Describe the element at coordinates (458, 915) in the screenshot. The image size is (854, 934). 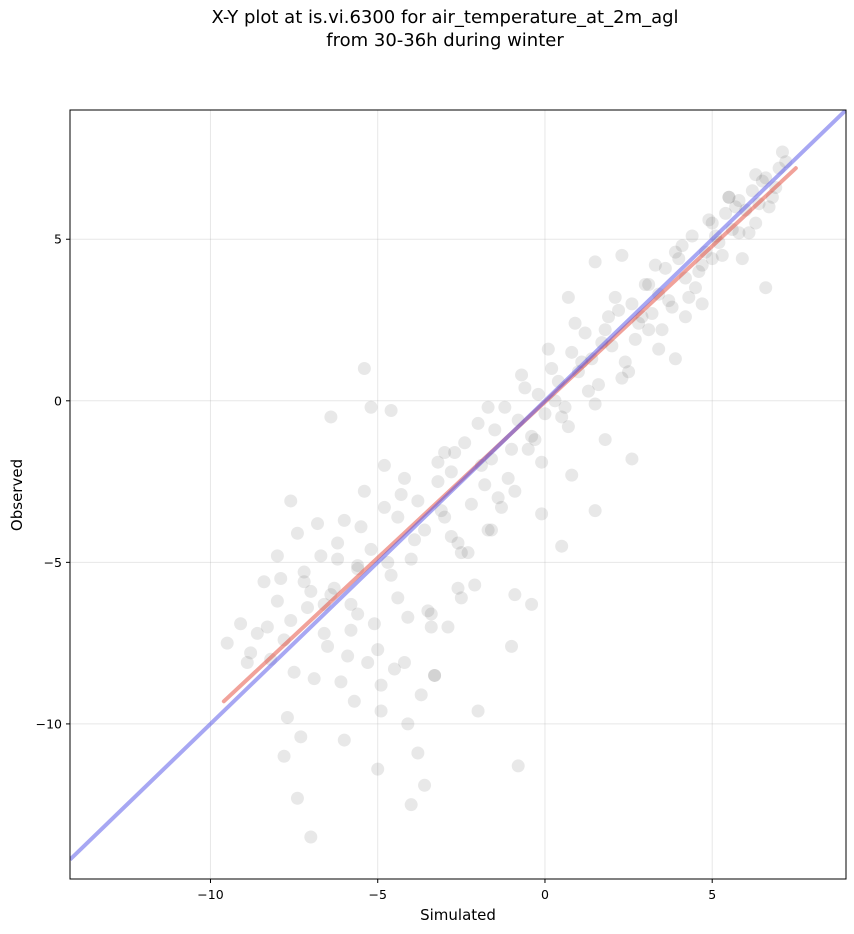
I see `x-axis-label: Simulated` at that location.